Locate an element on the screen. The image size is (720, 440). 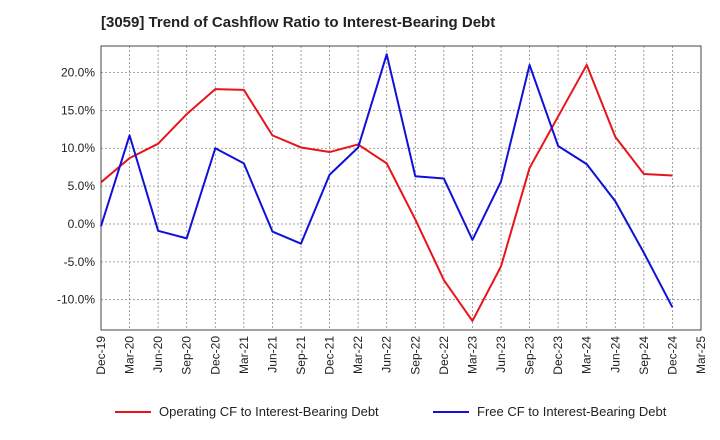
x-tick-label: Sep-22 is located at coordinates (415, 355).